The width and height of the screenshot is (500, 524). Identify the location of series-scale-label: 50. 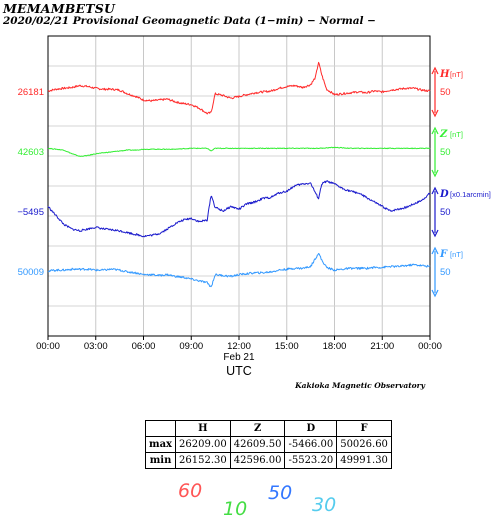
(445, 212).